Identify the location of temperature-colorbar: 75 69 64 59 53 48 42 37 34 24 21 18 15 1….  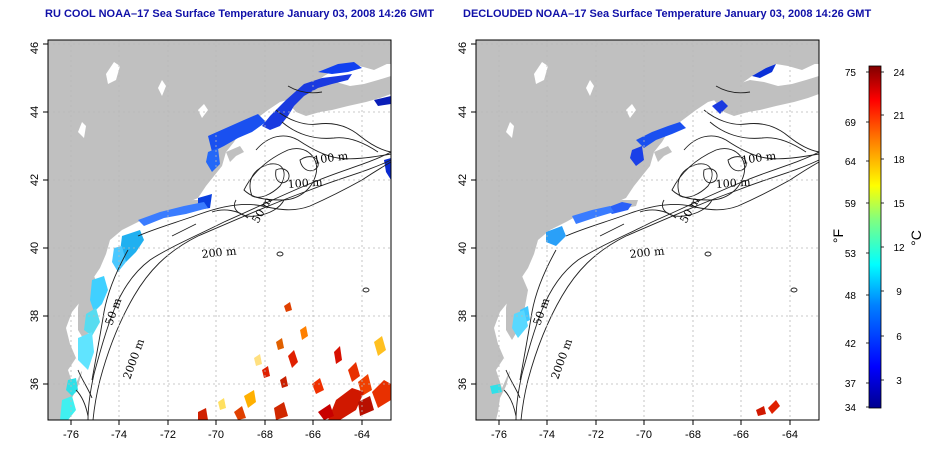
(877, 239).